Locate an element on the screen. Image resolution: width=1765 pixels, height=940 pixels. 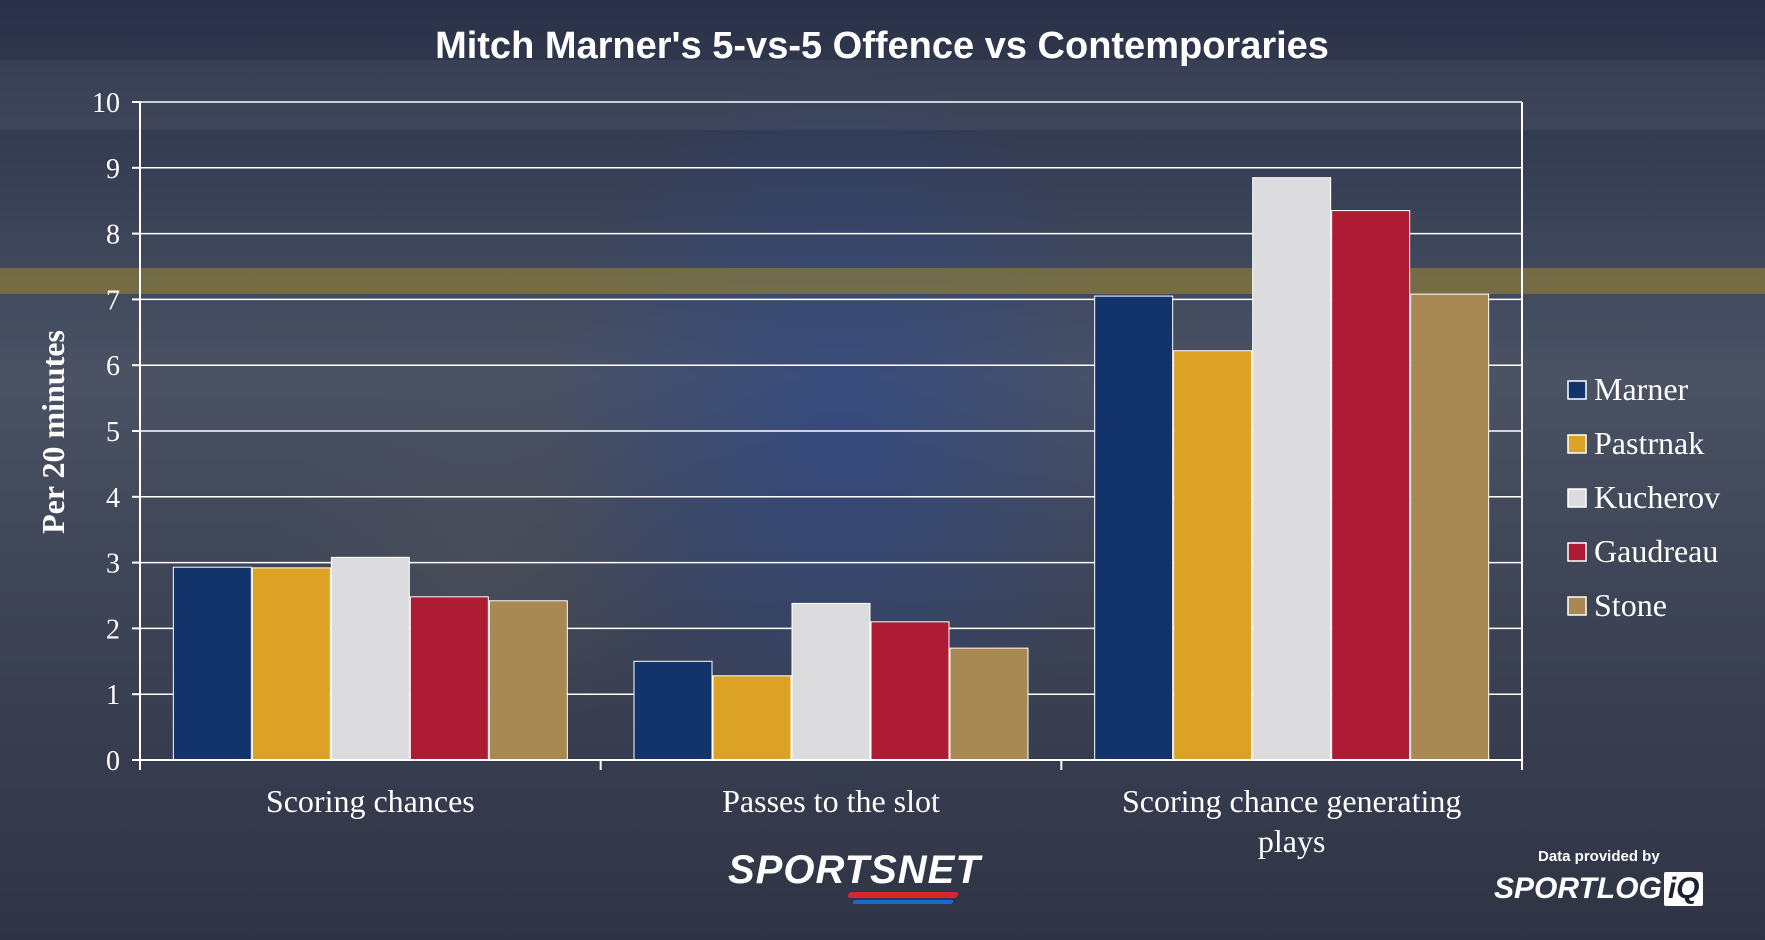
sportlogiq-logo: SPORTLOG iQ is located at coordinates (1599, 889).